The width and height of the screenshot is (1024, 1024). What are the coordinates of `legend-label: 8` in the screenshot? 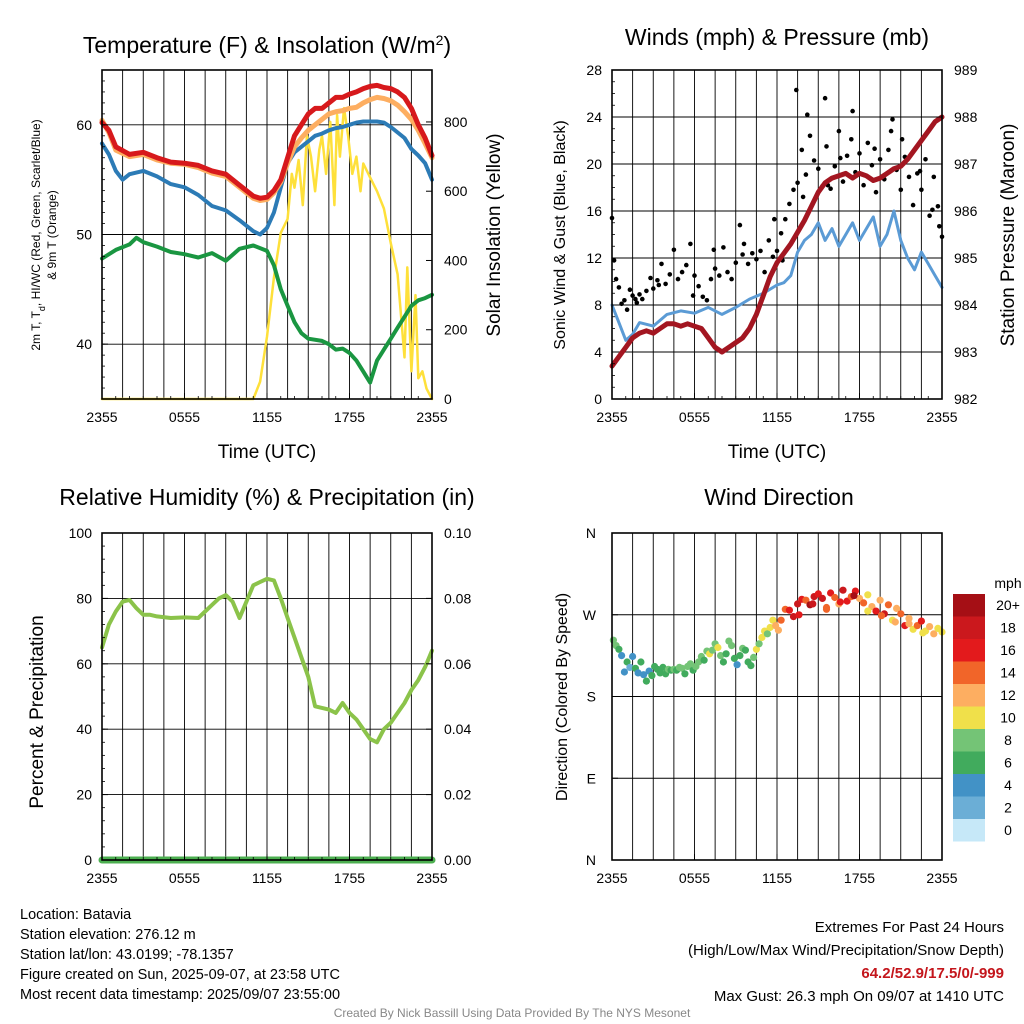 It's located at (1008, 740).